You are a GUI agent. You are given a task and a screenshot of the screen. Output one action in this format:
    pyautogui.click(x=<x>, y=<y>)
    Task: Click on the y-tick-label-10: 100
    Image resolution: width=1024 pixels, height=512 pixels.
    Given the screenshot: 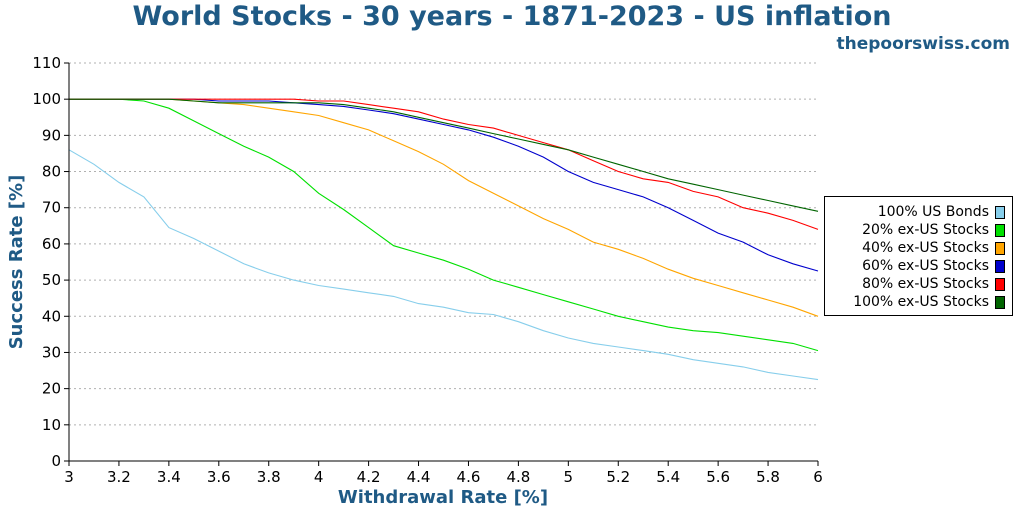 What is the action you would take?
    pyautogui.click(x=46, y=99)
    